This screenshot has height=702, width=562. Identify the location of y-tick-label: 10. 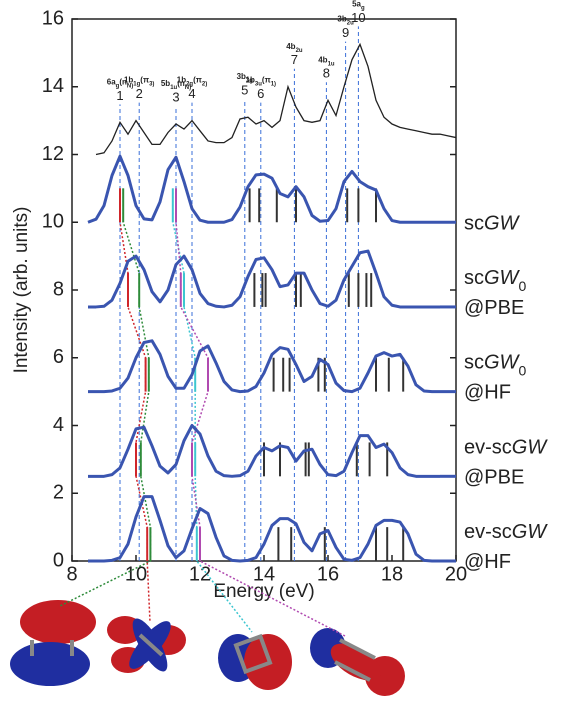
(53, 222).